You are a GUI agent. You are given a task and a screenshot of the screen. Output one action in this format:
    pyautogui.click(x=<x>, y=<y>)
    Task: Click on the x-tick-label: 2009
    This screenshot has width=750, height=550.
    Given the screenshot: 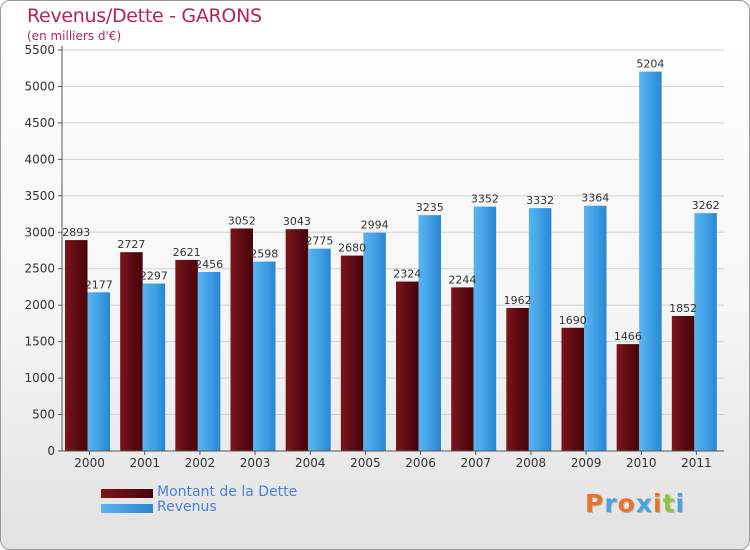 What is the action you would take?
    pyautogui.click(x=586, y=463)
    